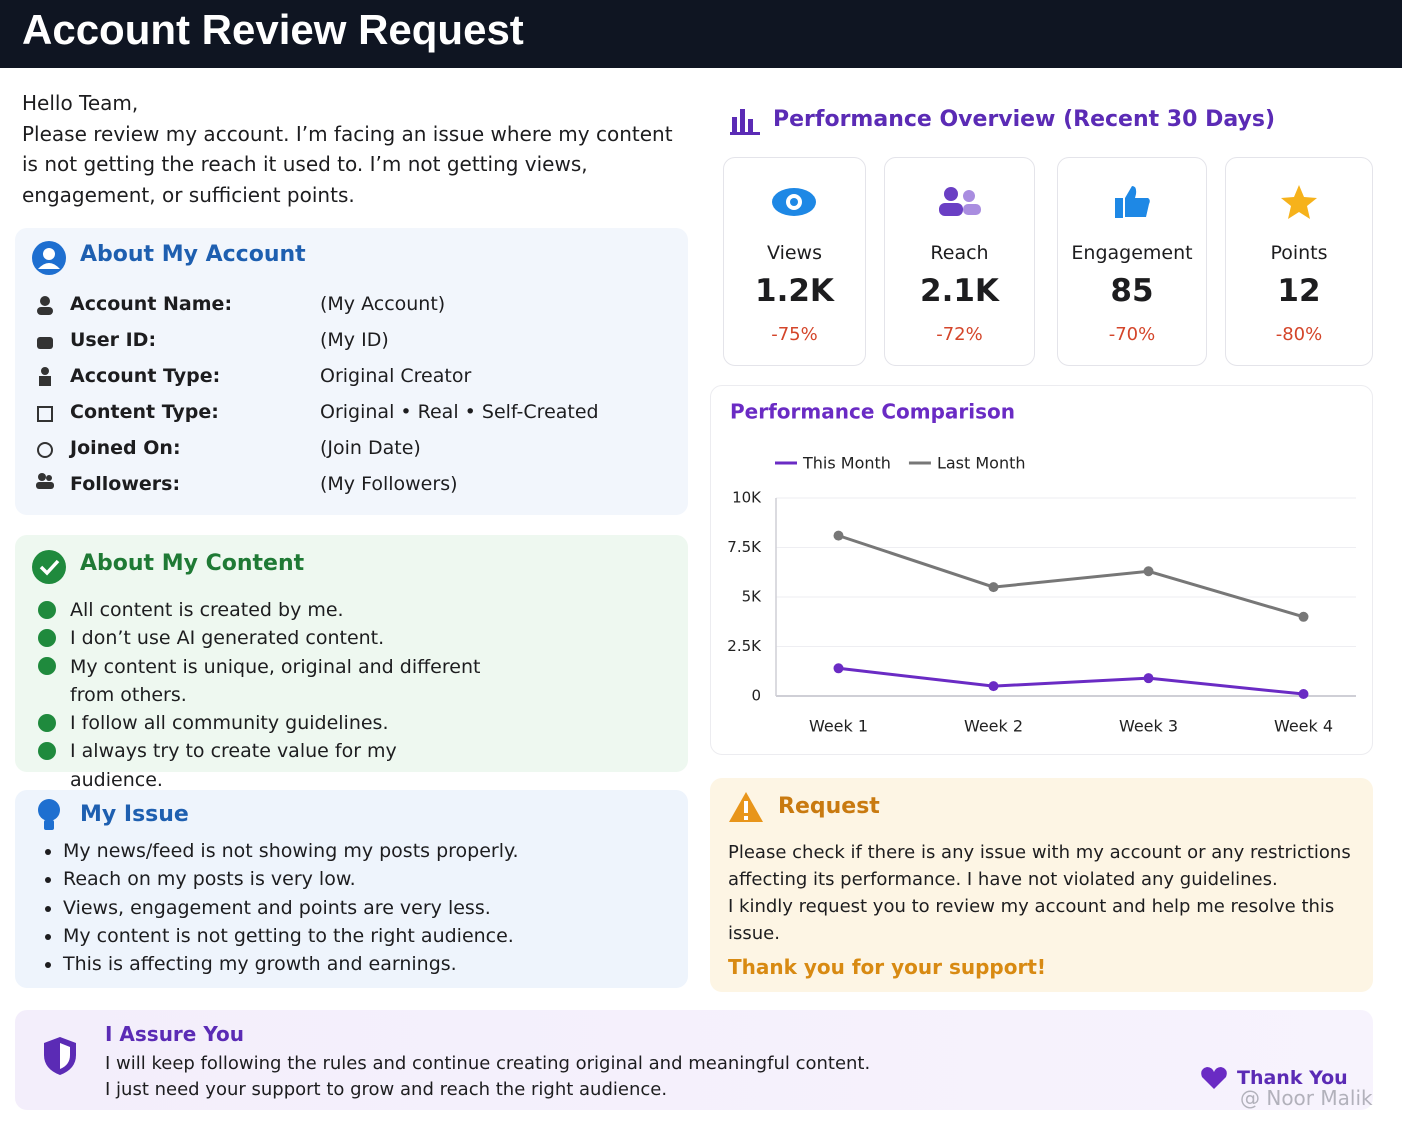 This screenshot has height=1122, width=1402. What do you see at coordinates (1132, 202) in the screenshot?
I see `thumb-icon` at bounding box center [1132, 202].